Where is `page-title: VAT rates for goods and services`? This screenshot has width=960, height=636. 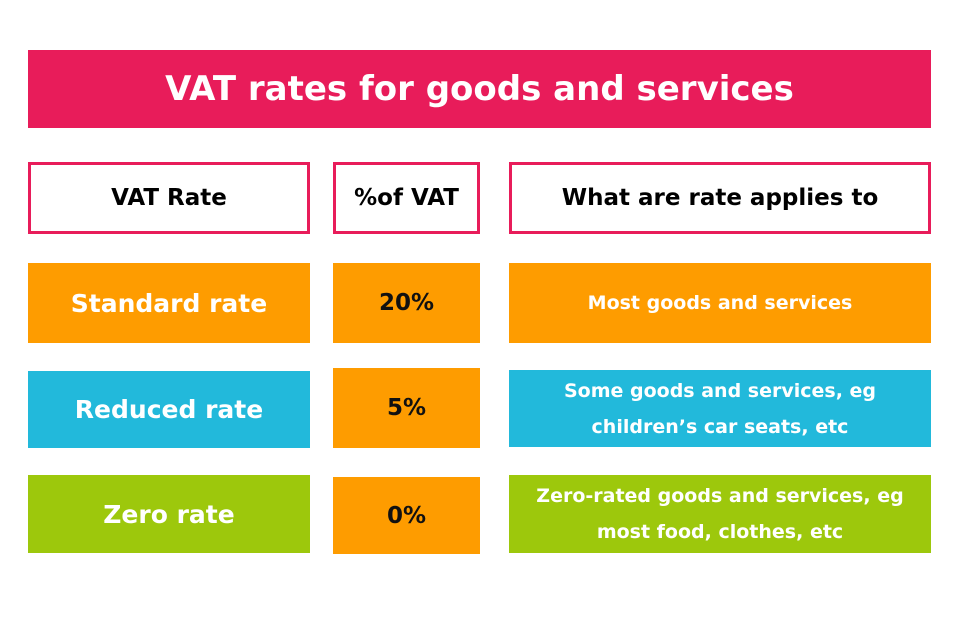 page-title: VAT rates for goods and services is located at coordinates (479, 89).